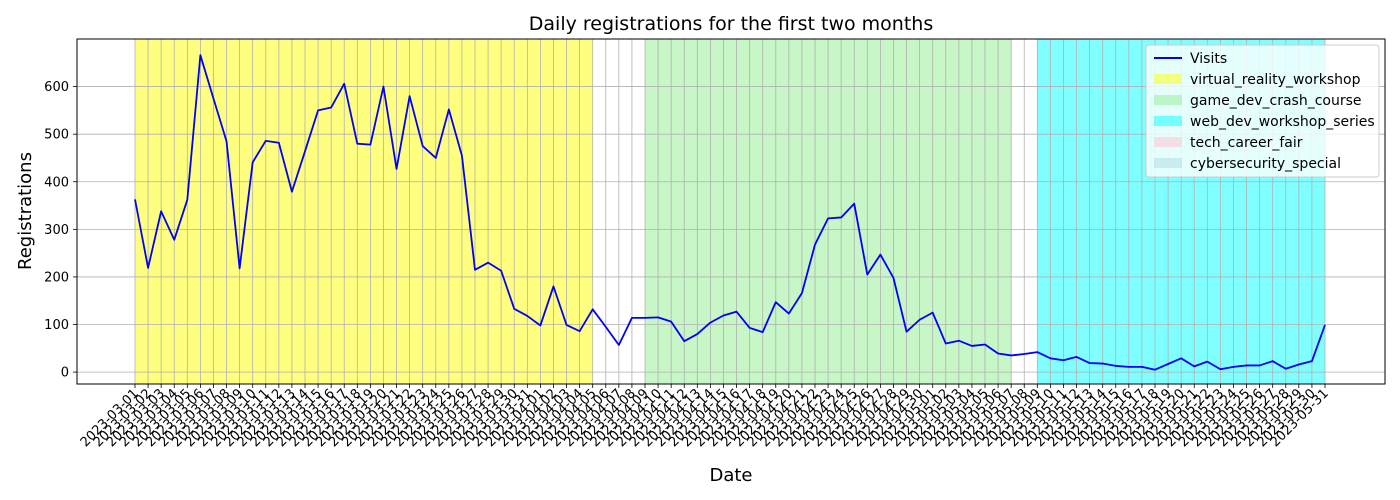 The width and height of the screenshot is (1400, 500). What do you see at coordinates (1282, 122) in the screenshot?
I see `legend-label: web_dev_workshop_series` at bounding box center [1282, 122].